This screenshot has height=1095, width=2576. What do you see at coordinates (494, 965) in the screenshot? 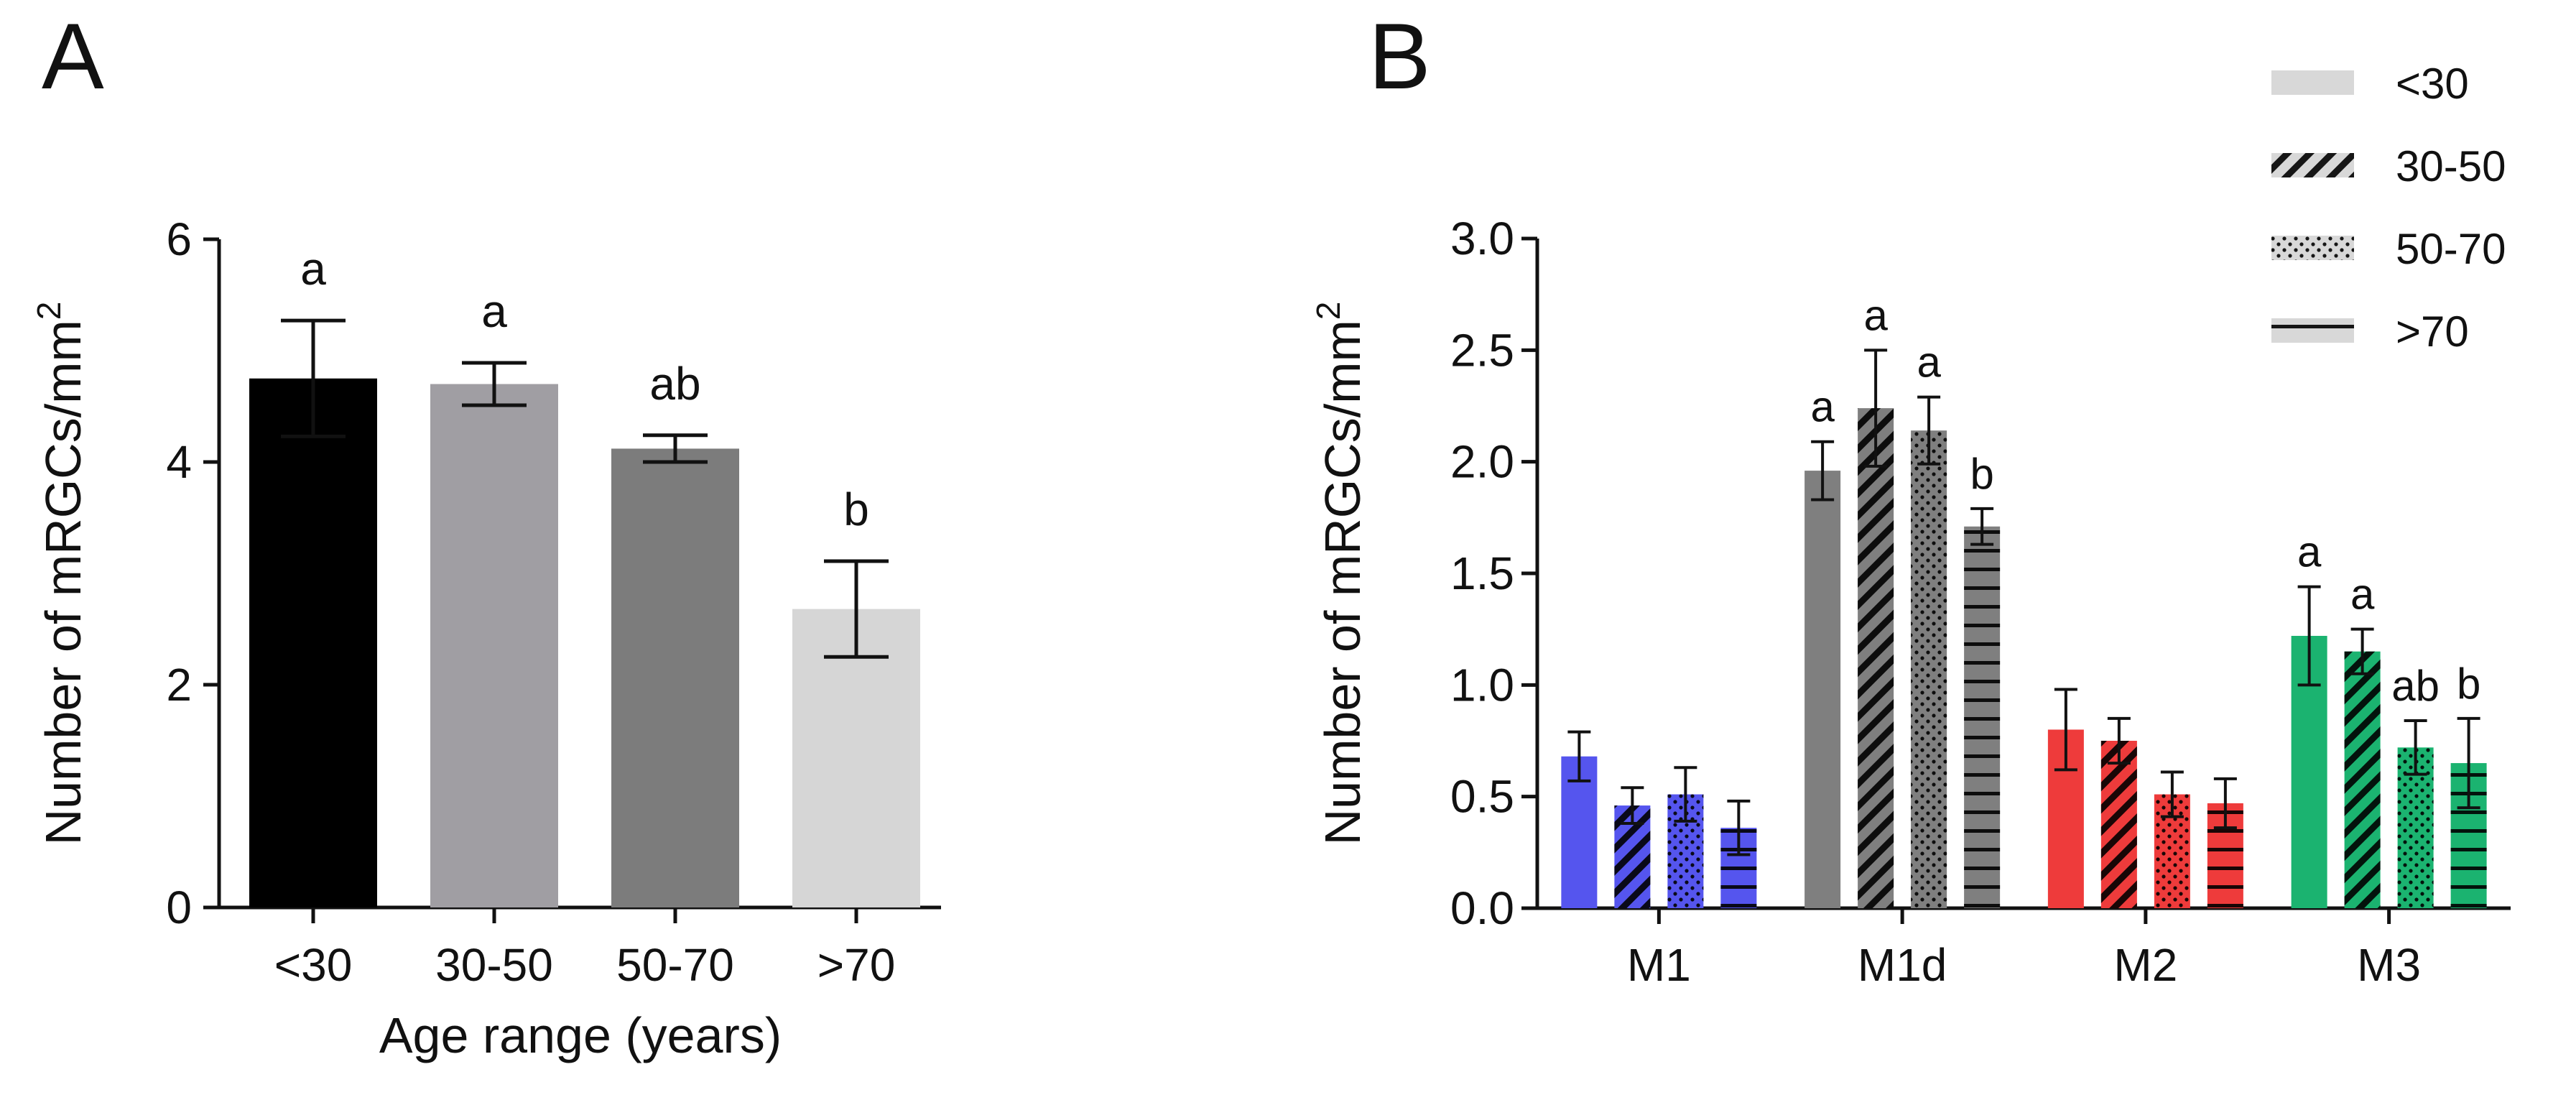
I see `x-tick-label: 30-50` at bounding box center [494, 965].